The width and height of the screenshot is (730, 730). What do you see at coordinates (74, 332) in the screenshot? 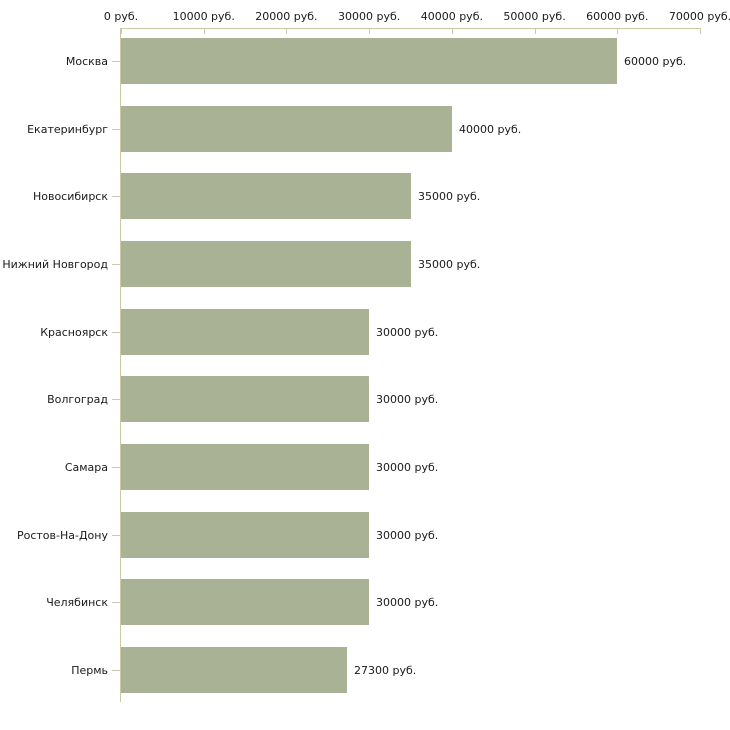
I see `category-label: Красноярск` at bounding box center [74, 332].